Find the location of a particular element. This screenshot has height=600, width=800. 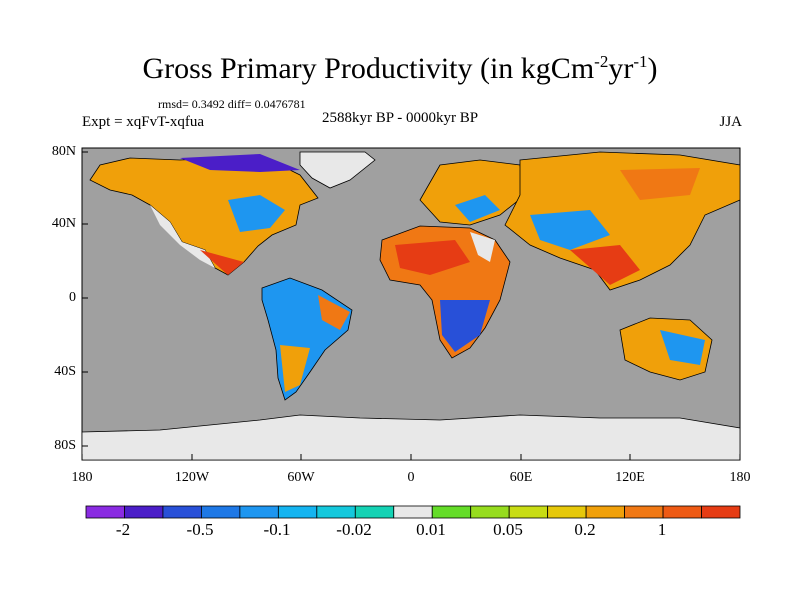

africa-sahara is located at coordinates (432, 257).